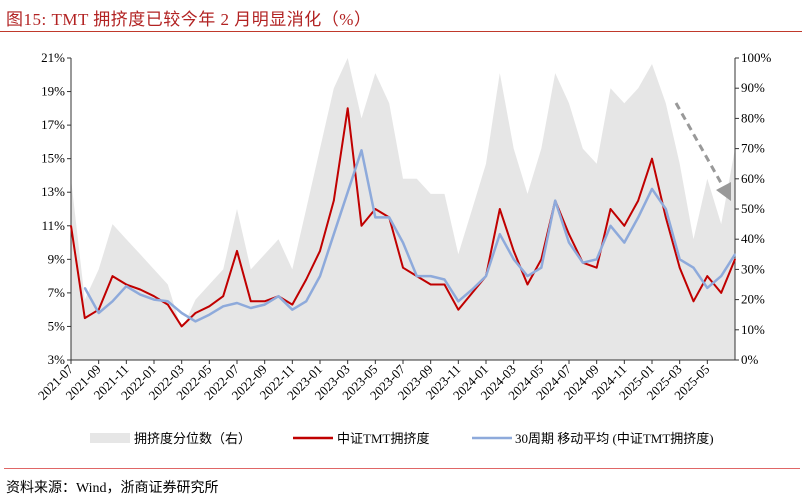 The image size is (802, 500). I want to click on footer-divider, so click(402, 468).